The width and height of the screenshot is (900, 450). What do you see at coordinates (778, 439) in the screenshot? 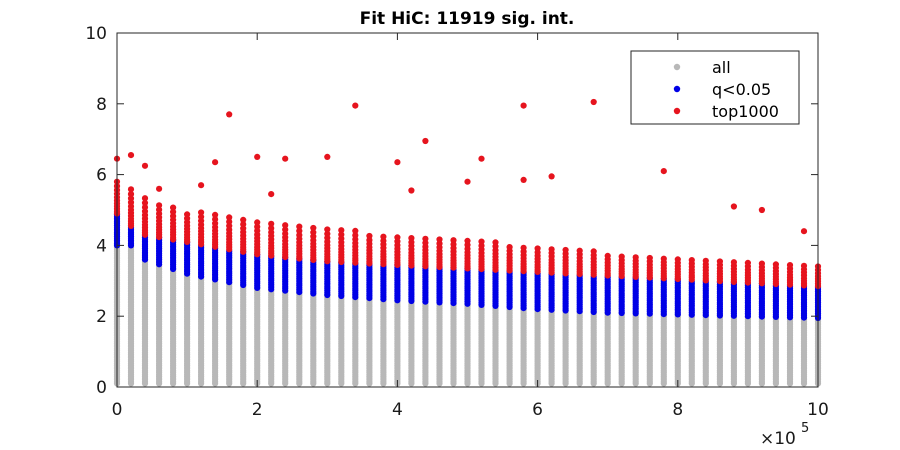
I see `x-exponent-base: ×10` at bounding box center [778, 439].